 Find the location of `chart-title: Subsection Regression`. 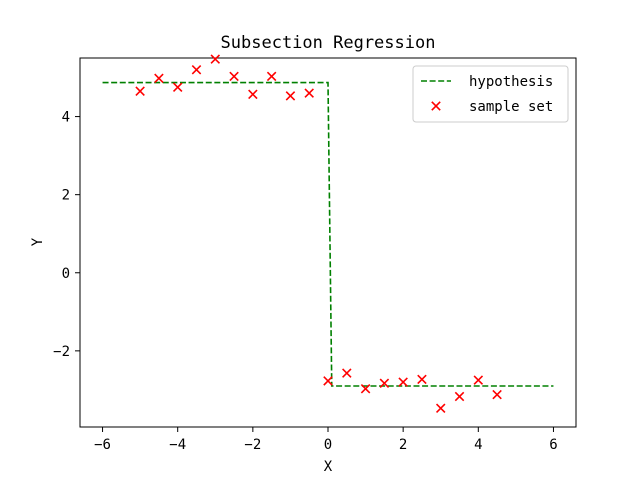

chart-title: Subsection Regression is located at coordinates (328, 43).